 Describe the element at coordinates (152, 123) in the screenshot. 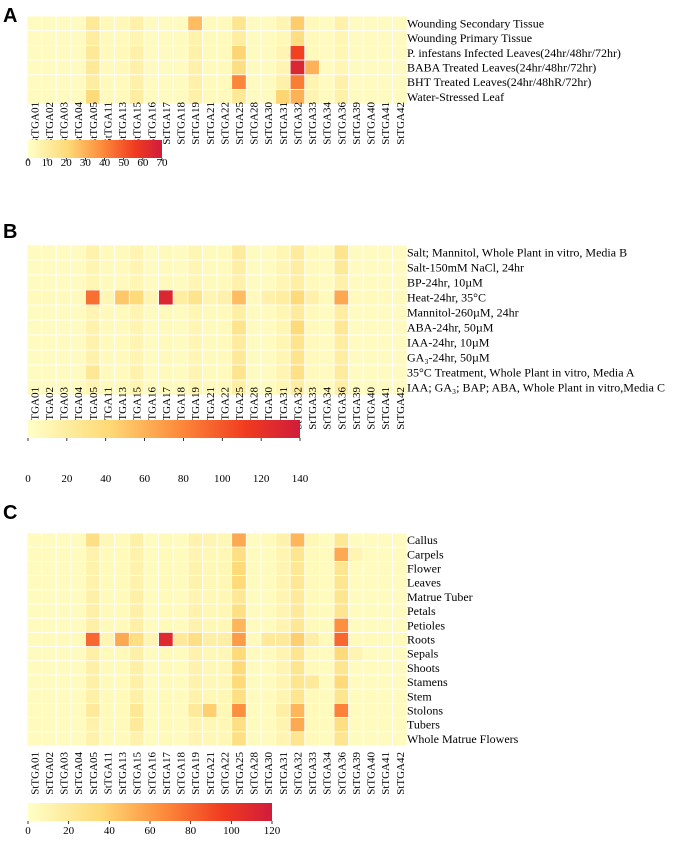

I see `column-label: StTGA16` at that location.